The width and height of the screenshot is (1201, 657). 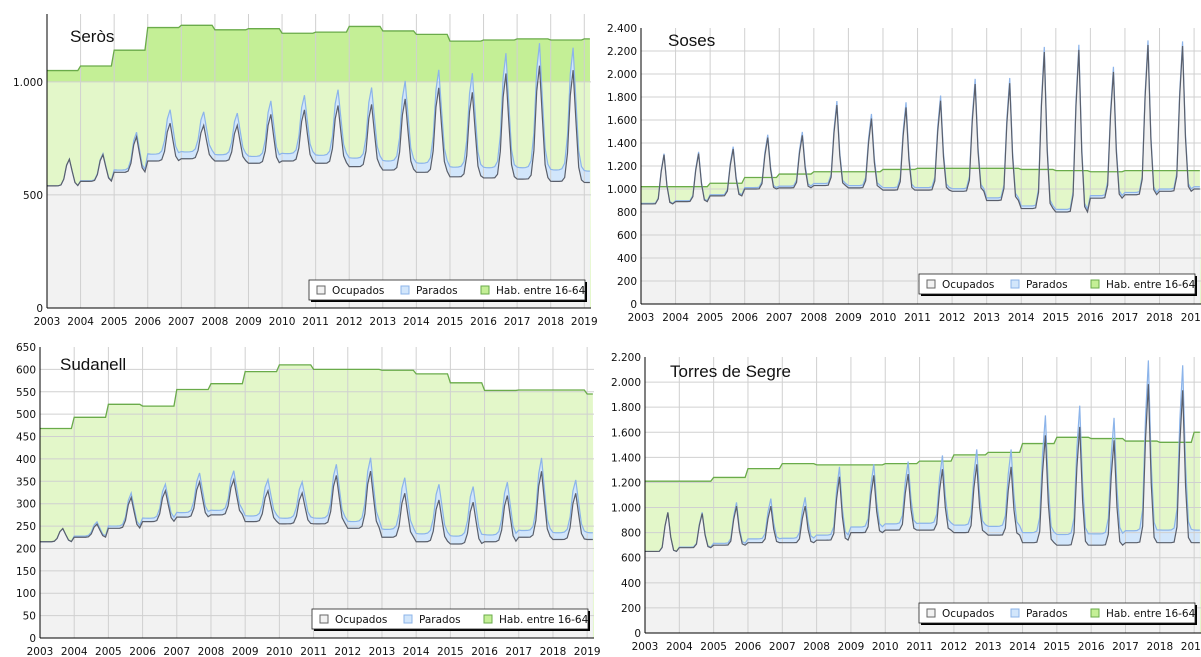 I want to click on y-tick-label: 2.000, so click(x=626, y=383).